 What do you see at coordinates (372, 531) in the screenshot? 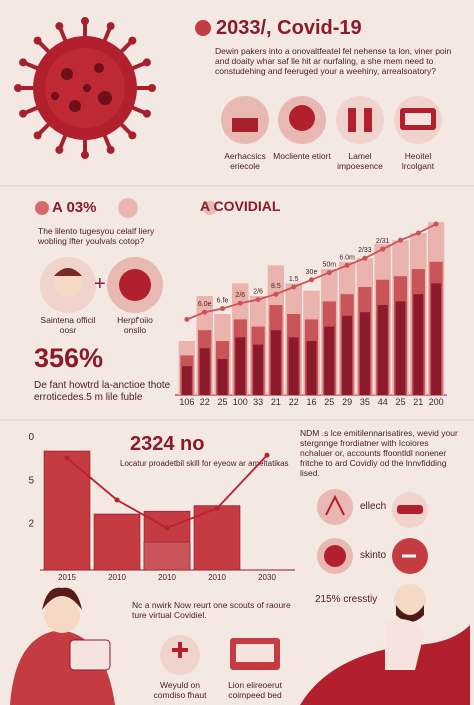
I see `right-icons` at bounding box center [372, 531].